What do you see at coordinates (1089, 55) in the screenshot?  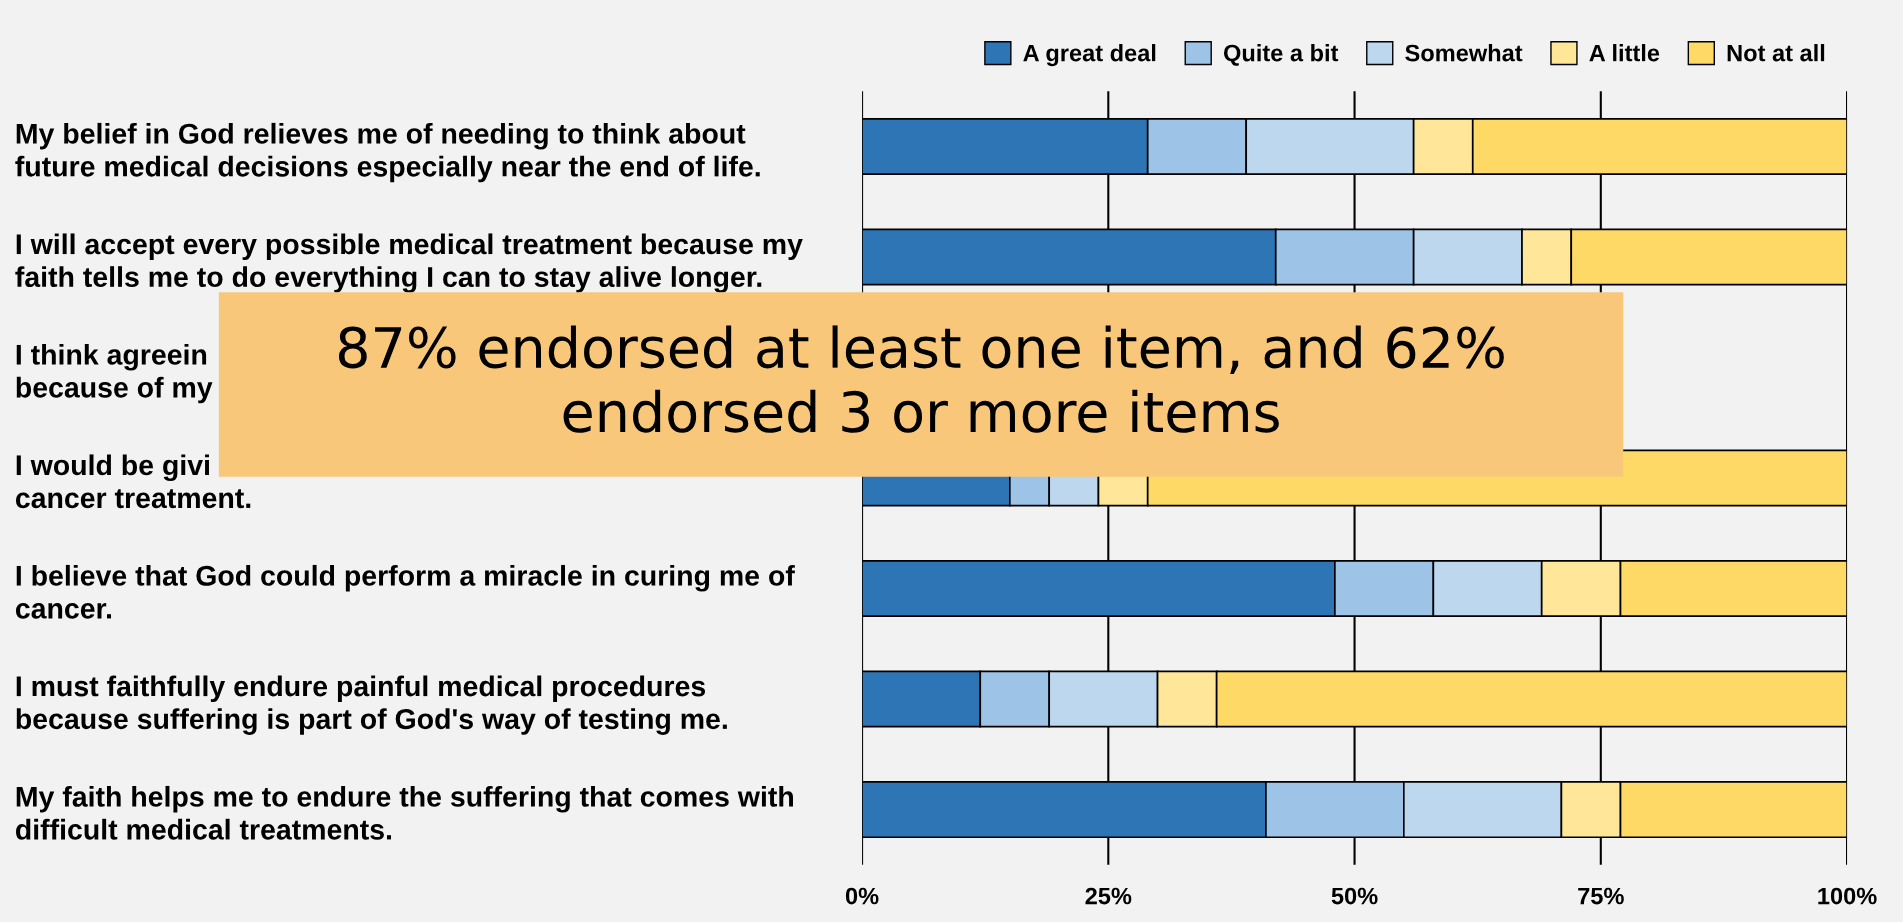 I see `legend-label: A great deal` at bounding box center [1089, 55].